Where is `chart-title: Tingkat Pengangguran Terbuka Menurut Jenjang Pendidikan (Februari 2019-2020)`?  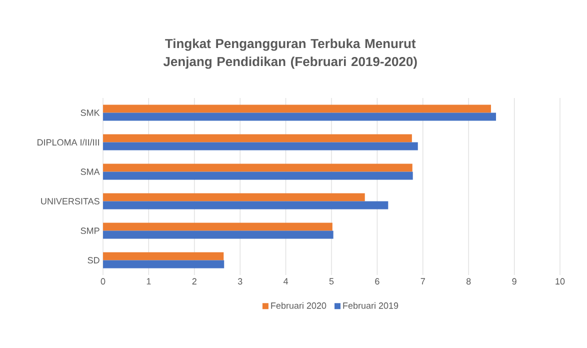 chart-title: Tingkat Pengangguran Terbuka Menurut Jenjang Pendidikan (Februari 2019-2020) is located at coordinates (290, 53).